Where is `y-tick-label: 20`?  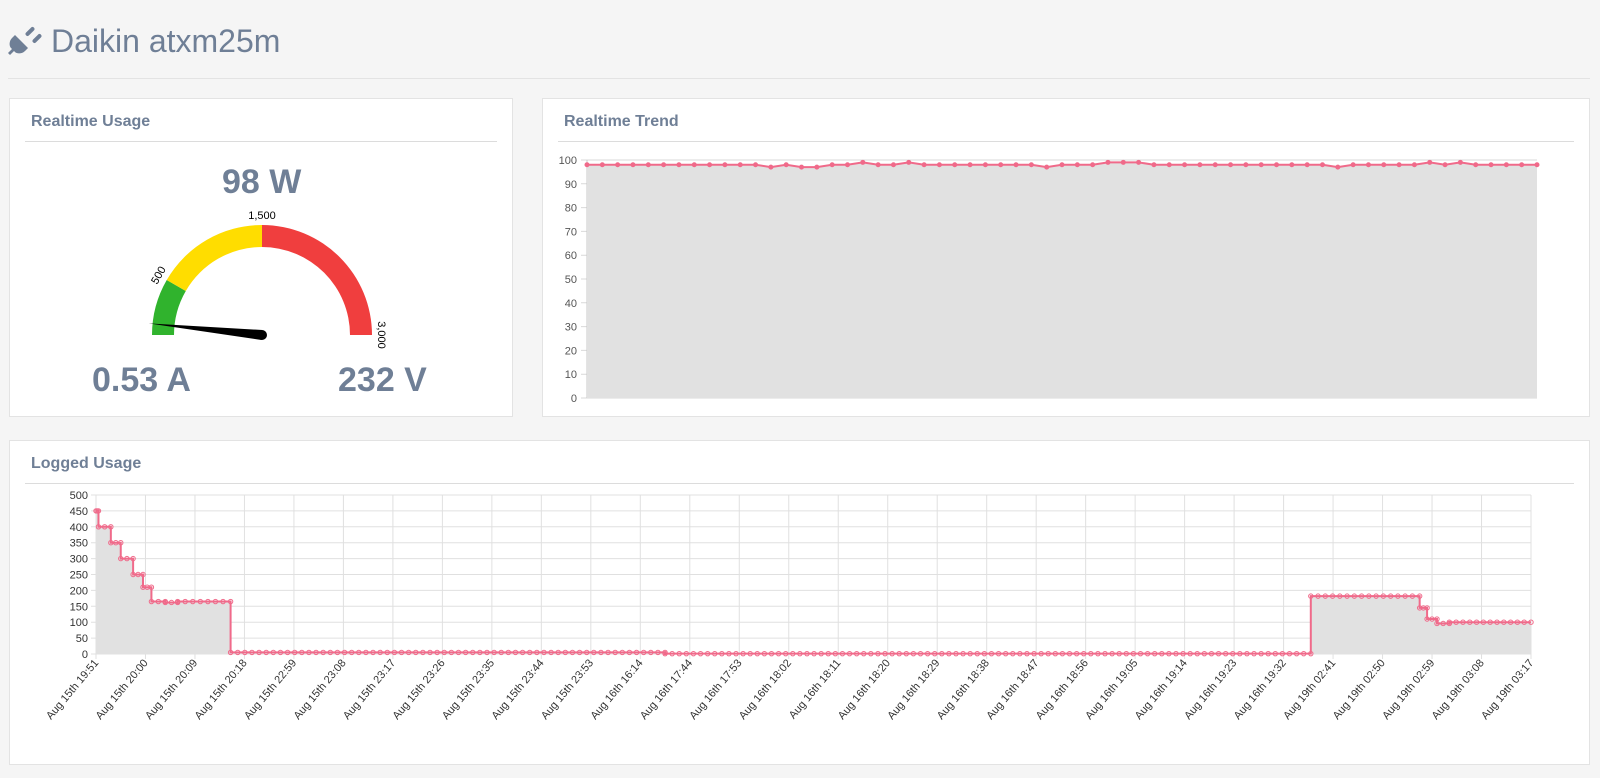
y-tick-label: 20 is located at coordinates (571, 351).